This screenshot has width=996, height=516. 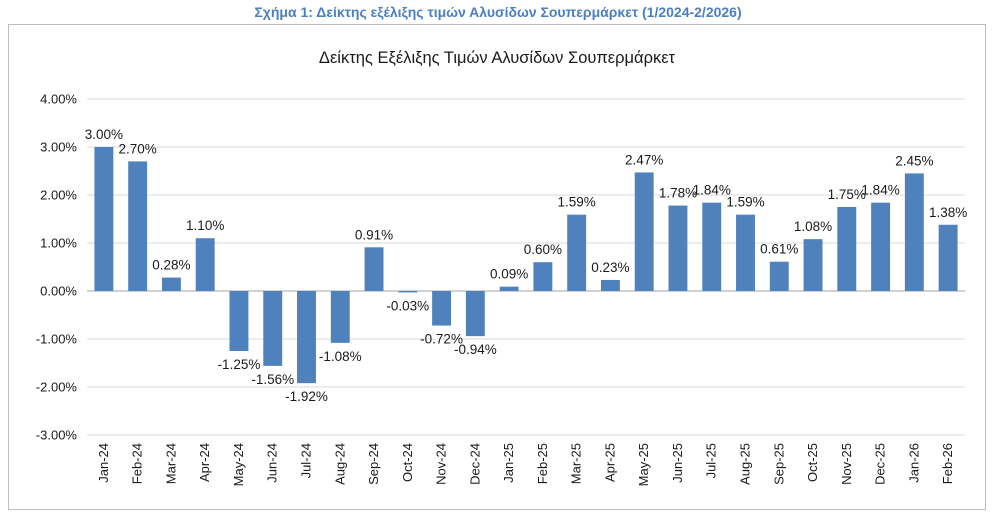 What do you see at coordinates (812, 462) in the screenshot?
I see `x-tick-label: Oct-25` at bounding box center [812, 462].